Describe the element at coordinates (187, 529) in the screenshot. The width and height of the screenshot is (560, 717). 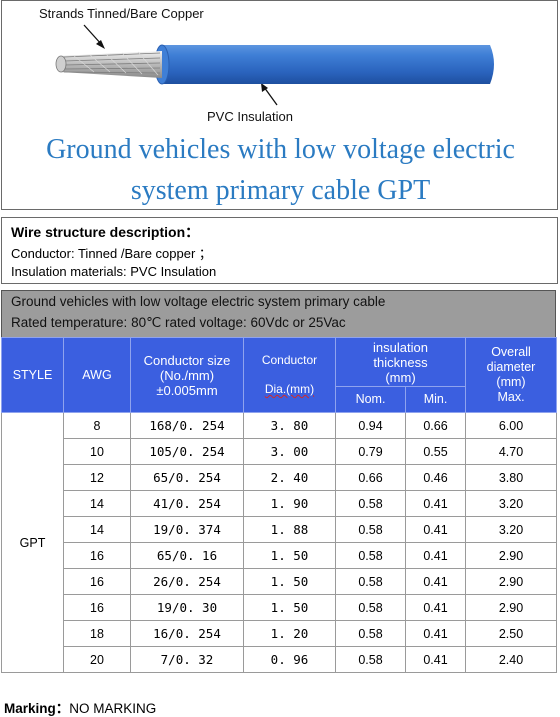
I see `cell-conductor-size: 19/0. 374` at that location.